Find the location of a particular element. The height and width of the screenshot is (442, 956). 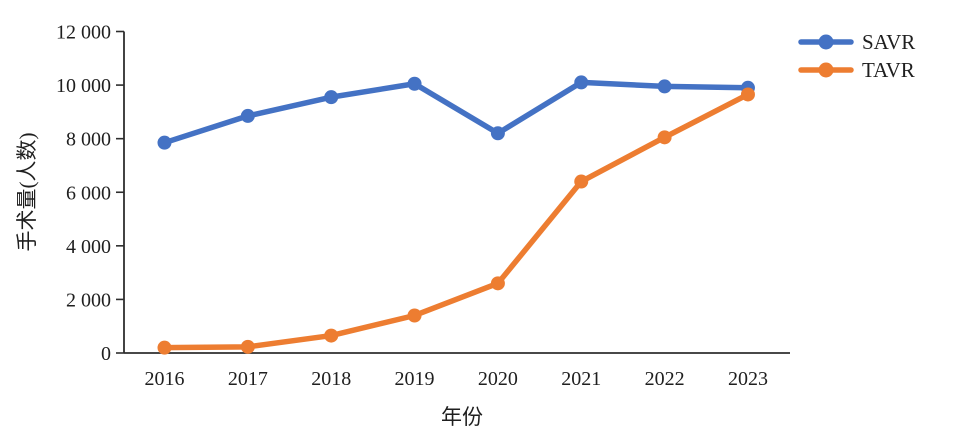

y-tick-label: 6 000 is located at coordinates (88, 193).